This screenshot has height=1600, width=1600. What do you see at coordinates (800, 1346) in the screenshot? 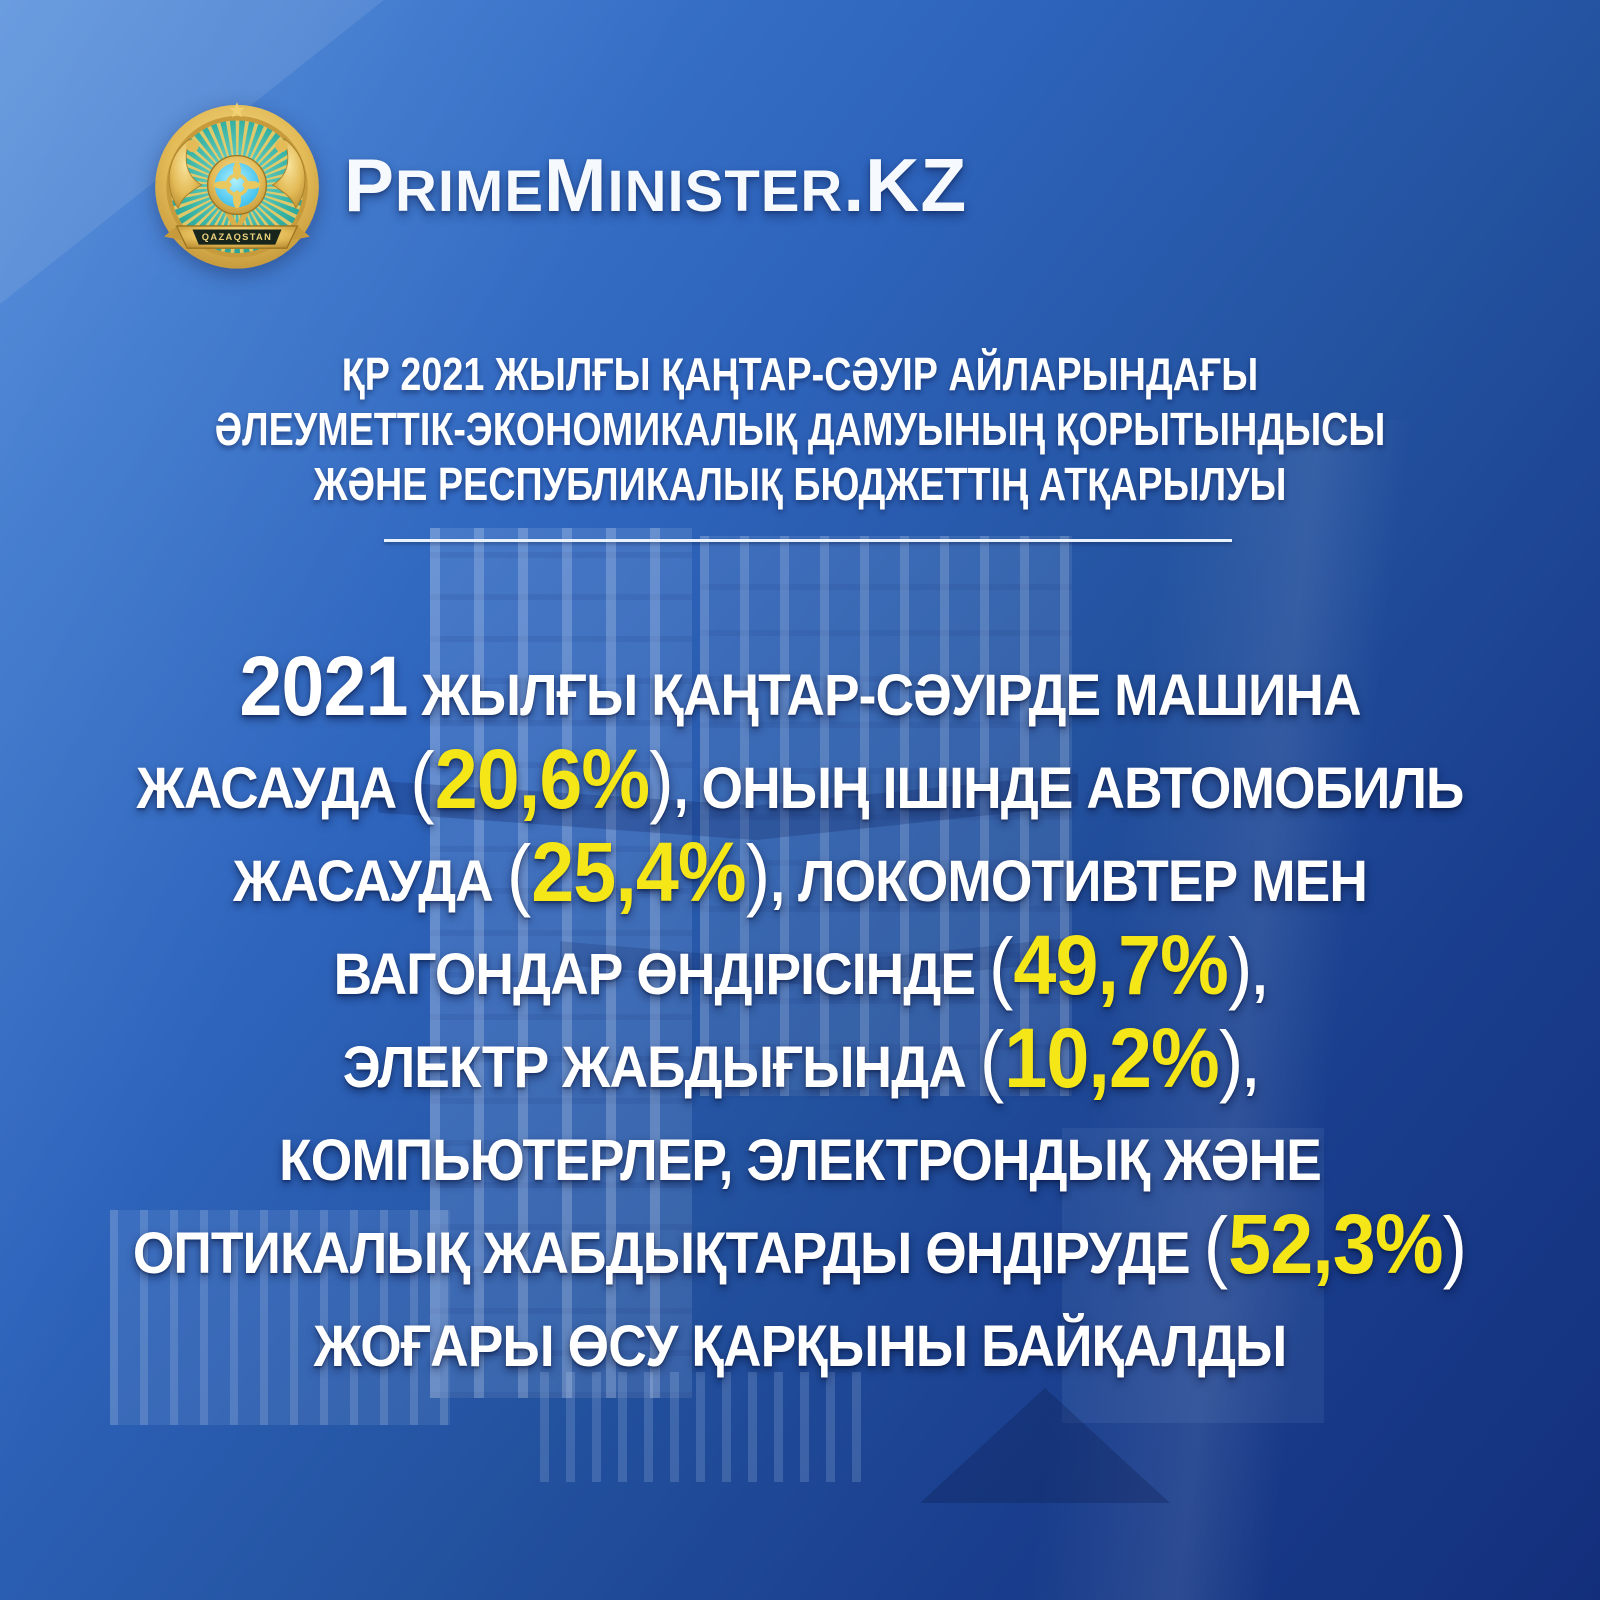
I see `statement-text: ЖОҒАРЫ ӨСУ ҚАРҚЫНЫ БАЙҚАЛДЫ` at bounding box center [800, 1346].